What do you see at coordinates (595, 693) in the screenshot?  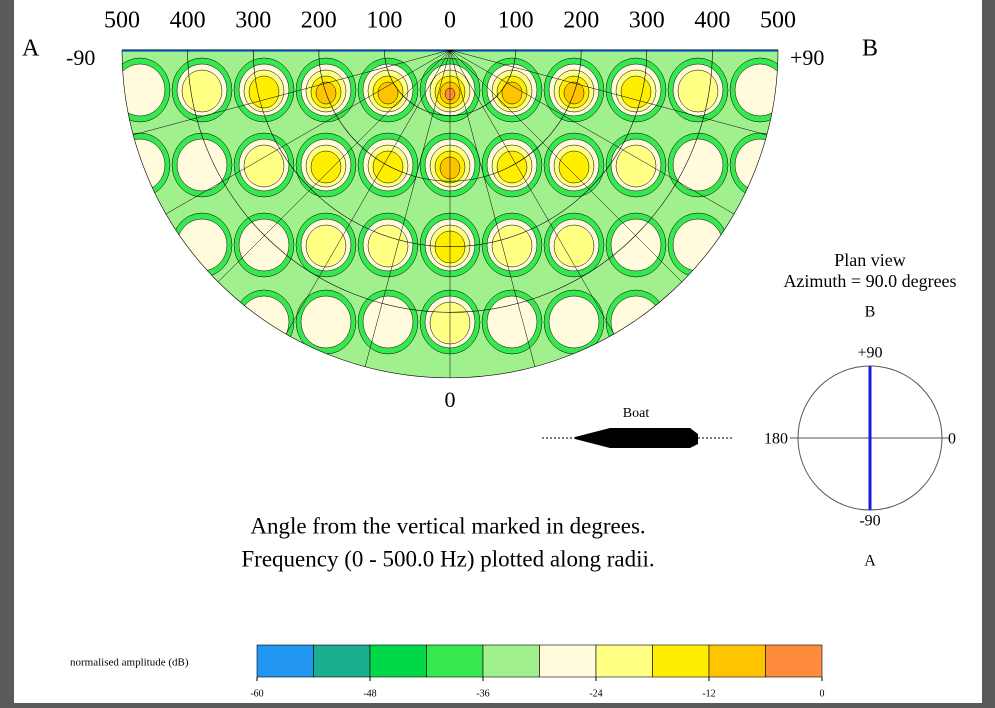 I see `colorbar-tick-label: -24` at bounding box center [595, 693].